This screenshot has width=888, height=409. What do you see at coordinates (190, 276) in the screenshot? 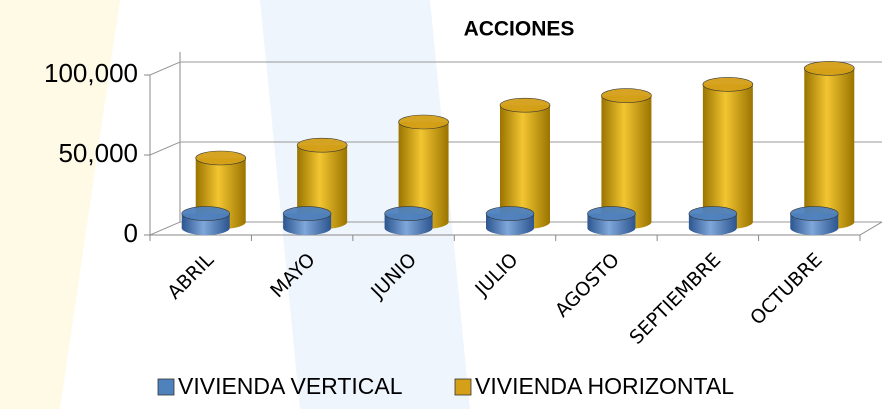
I see `x-tick-label: ABRIL` at bounding box center [190, 276].